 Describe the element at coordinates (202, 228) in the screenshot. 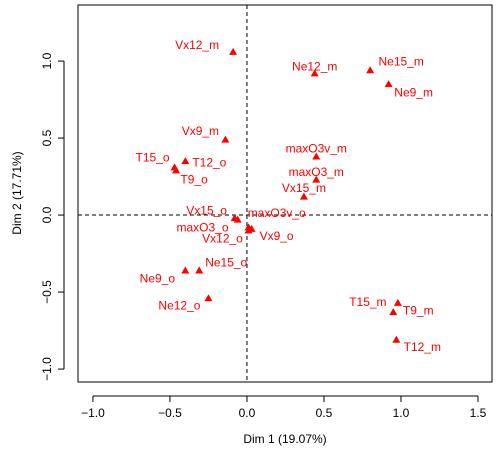

I see `point-label: maxO3_o` at that location.